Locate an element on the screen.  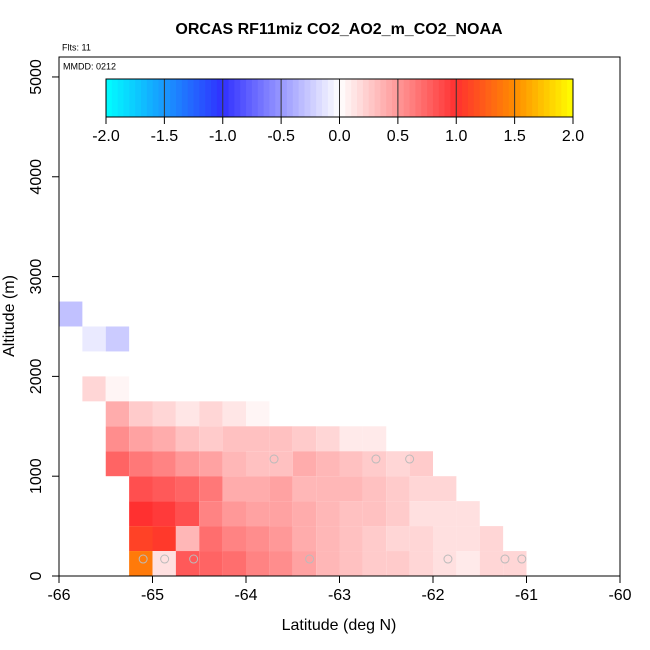
chart-title: ORCAS RF11miz CO2_AO2_m_CO2_NOAA is located at coordinates (339, 29).